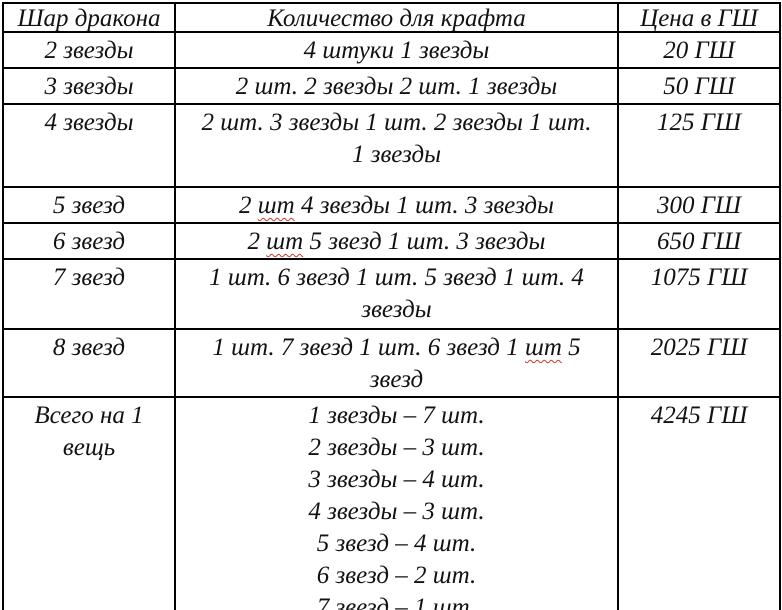  Describe the element at coordinates (699, 294) in the screenshot. I see `price-cell: 1075 ГШ` at that location.